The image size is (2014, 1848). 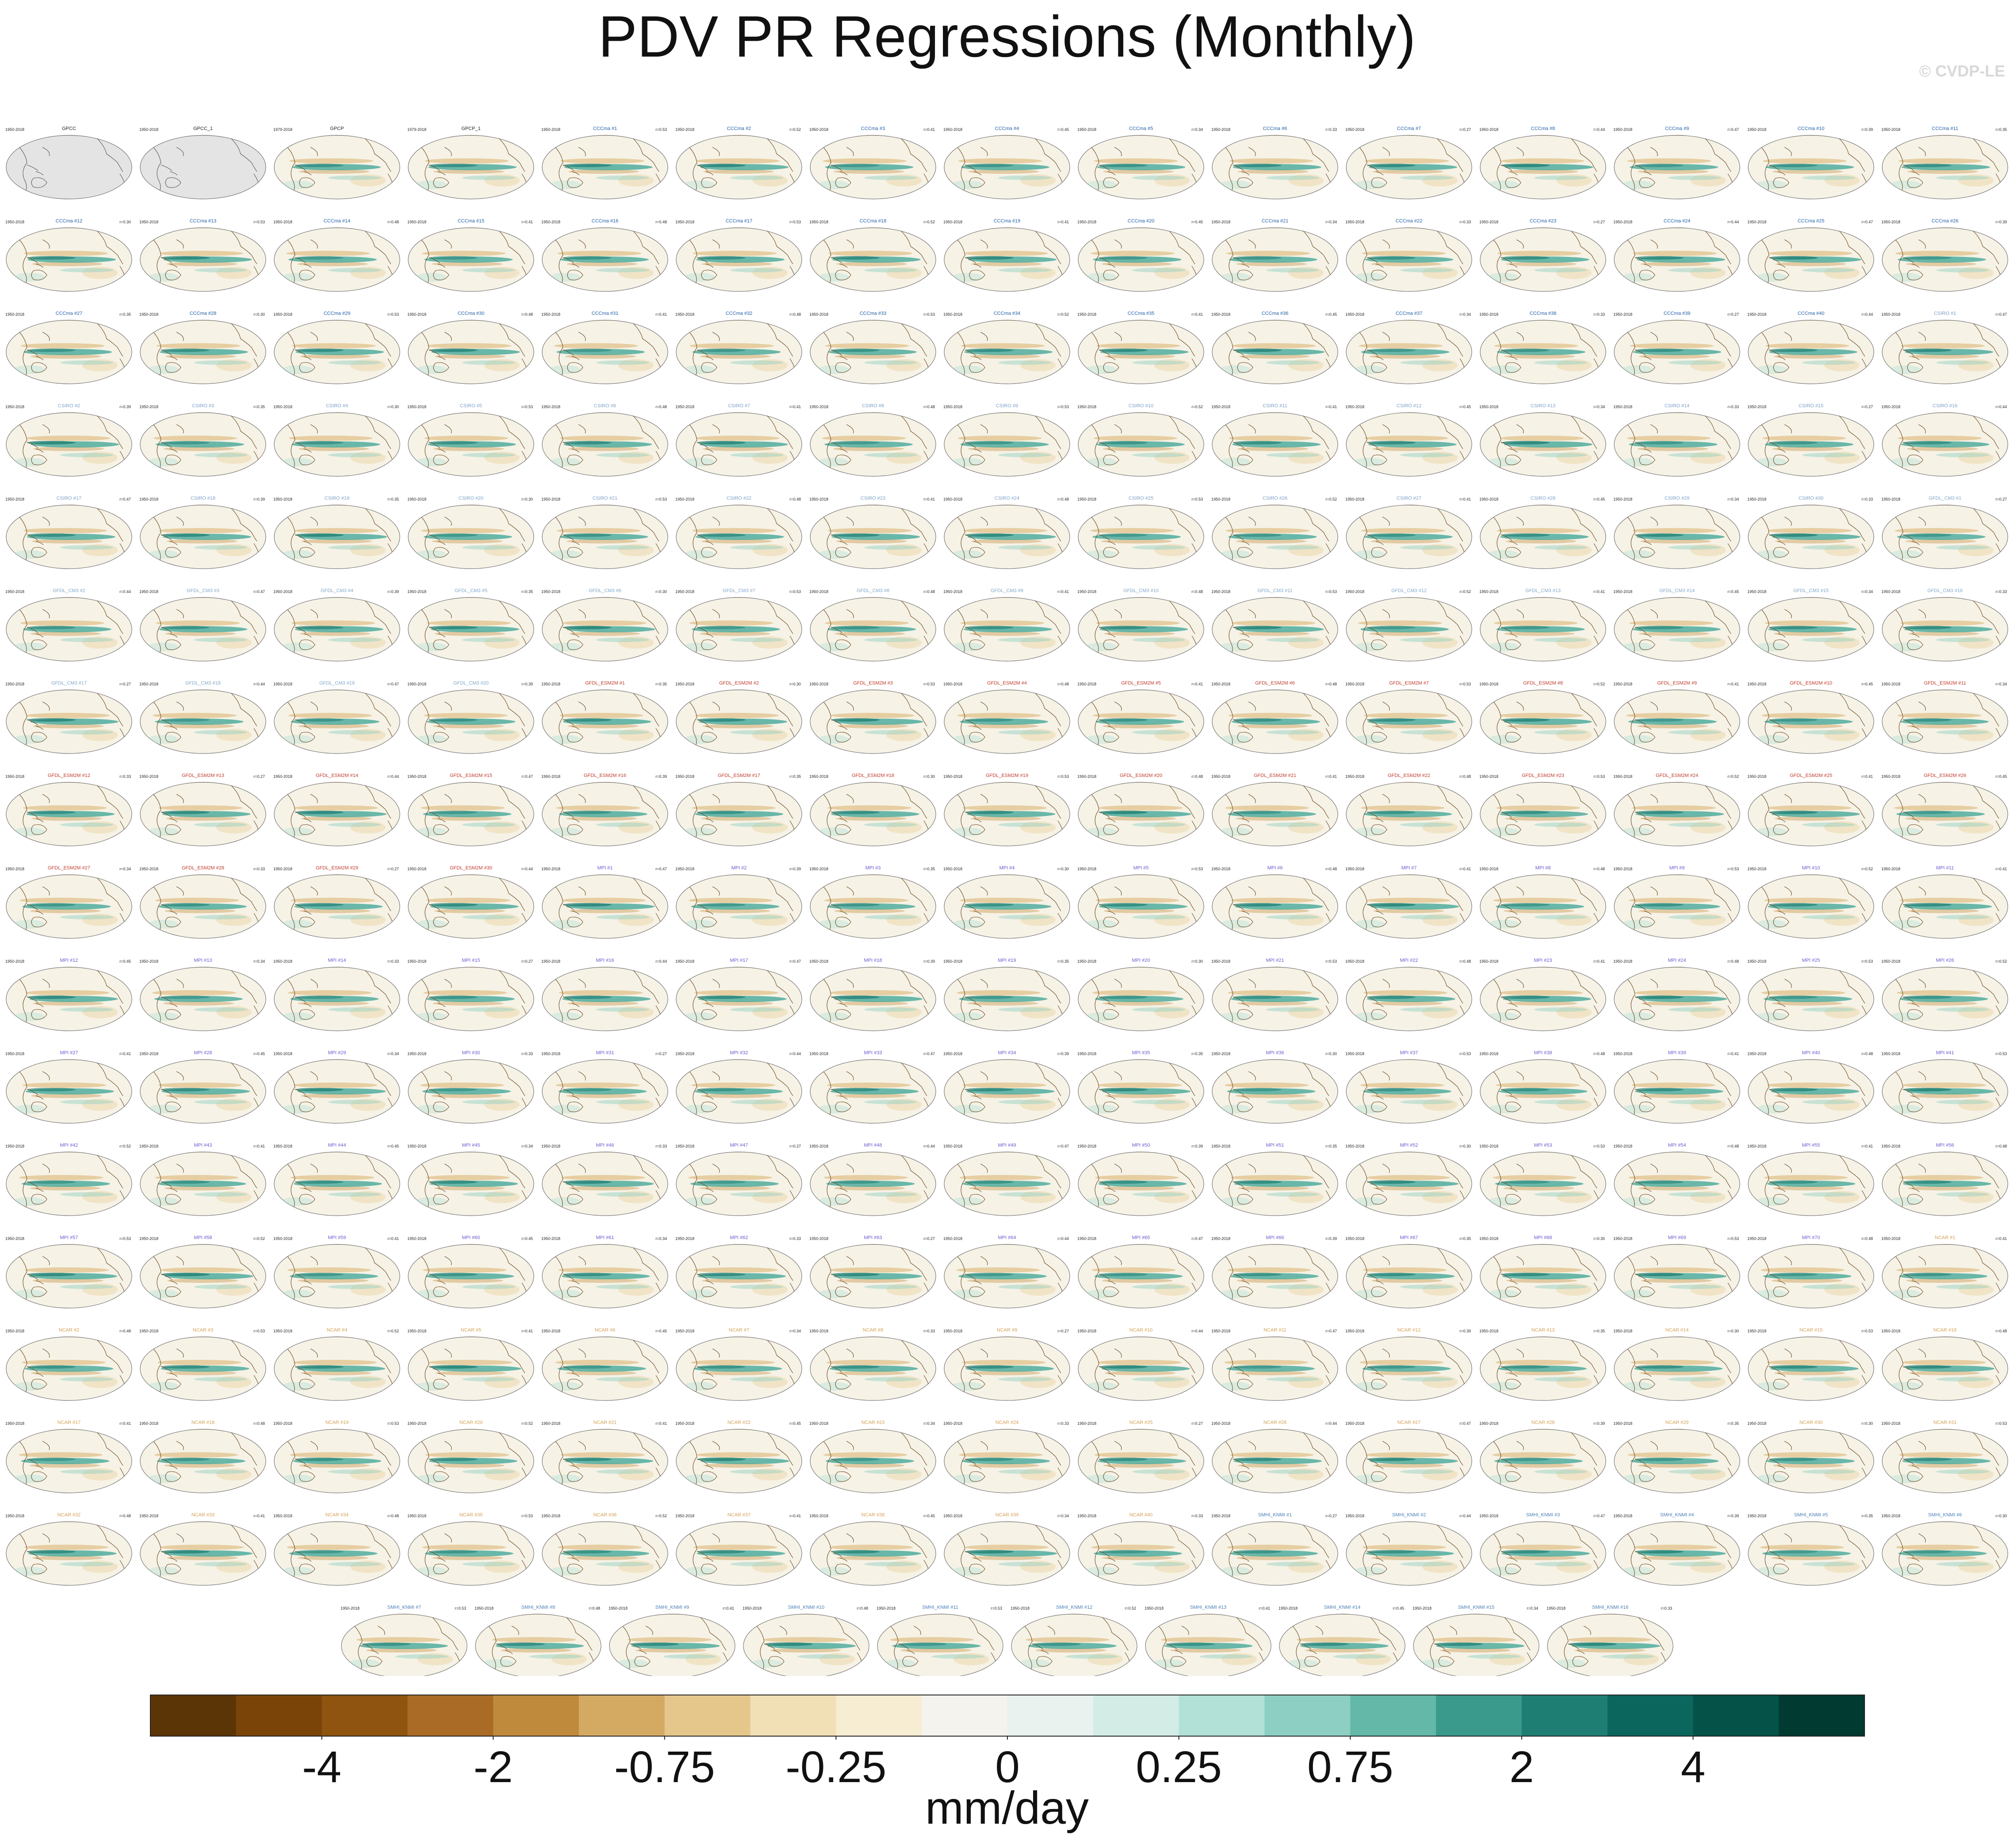 I want to click on map-panel: 1950-2018 CSIRO #2 r=0.39, so click(x=68, y=440).